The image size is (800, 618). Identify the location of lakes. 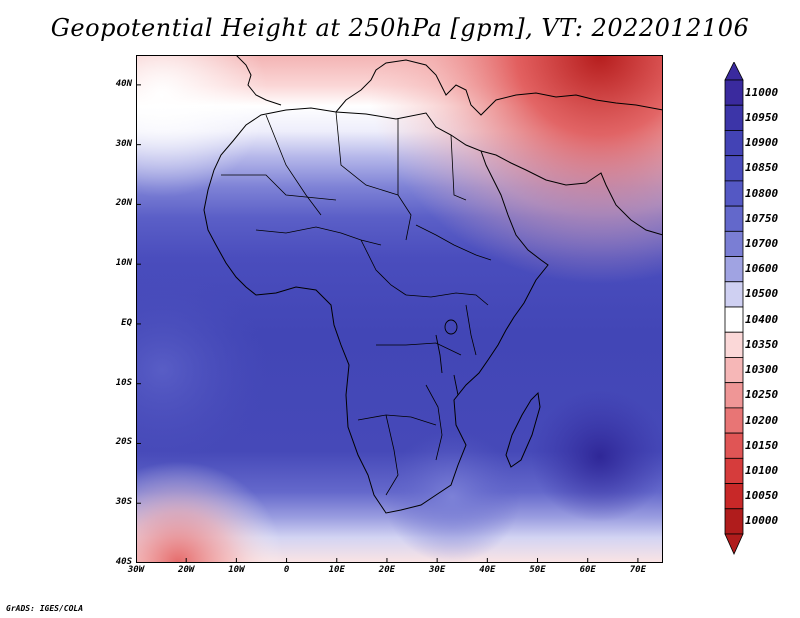
(447, 357).